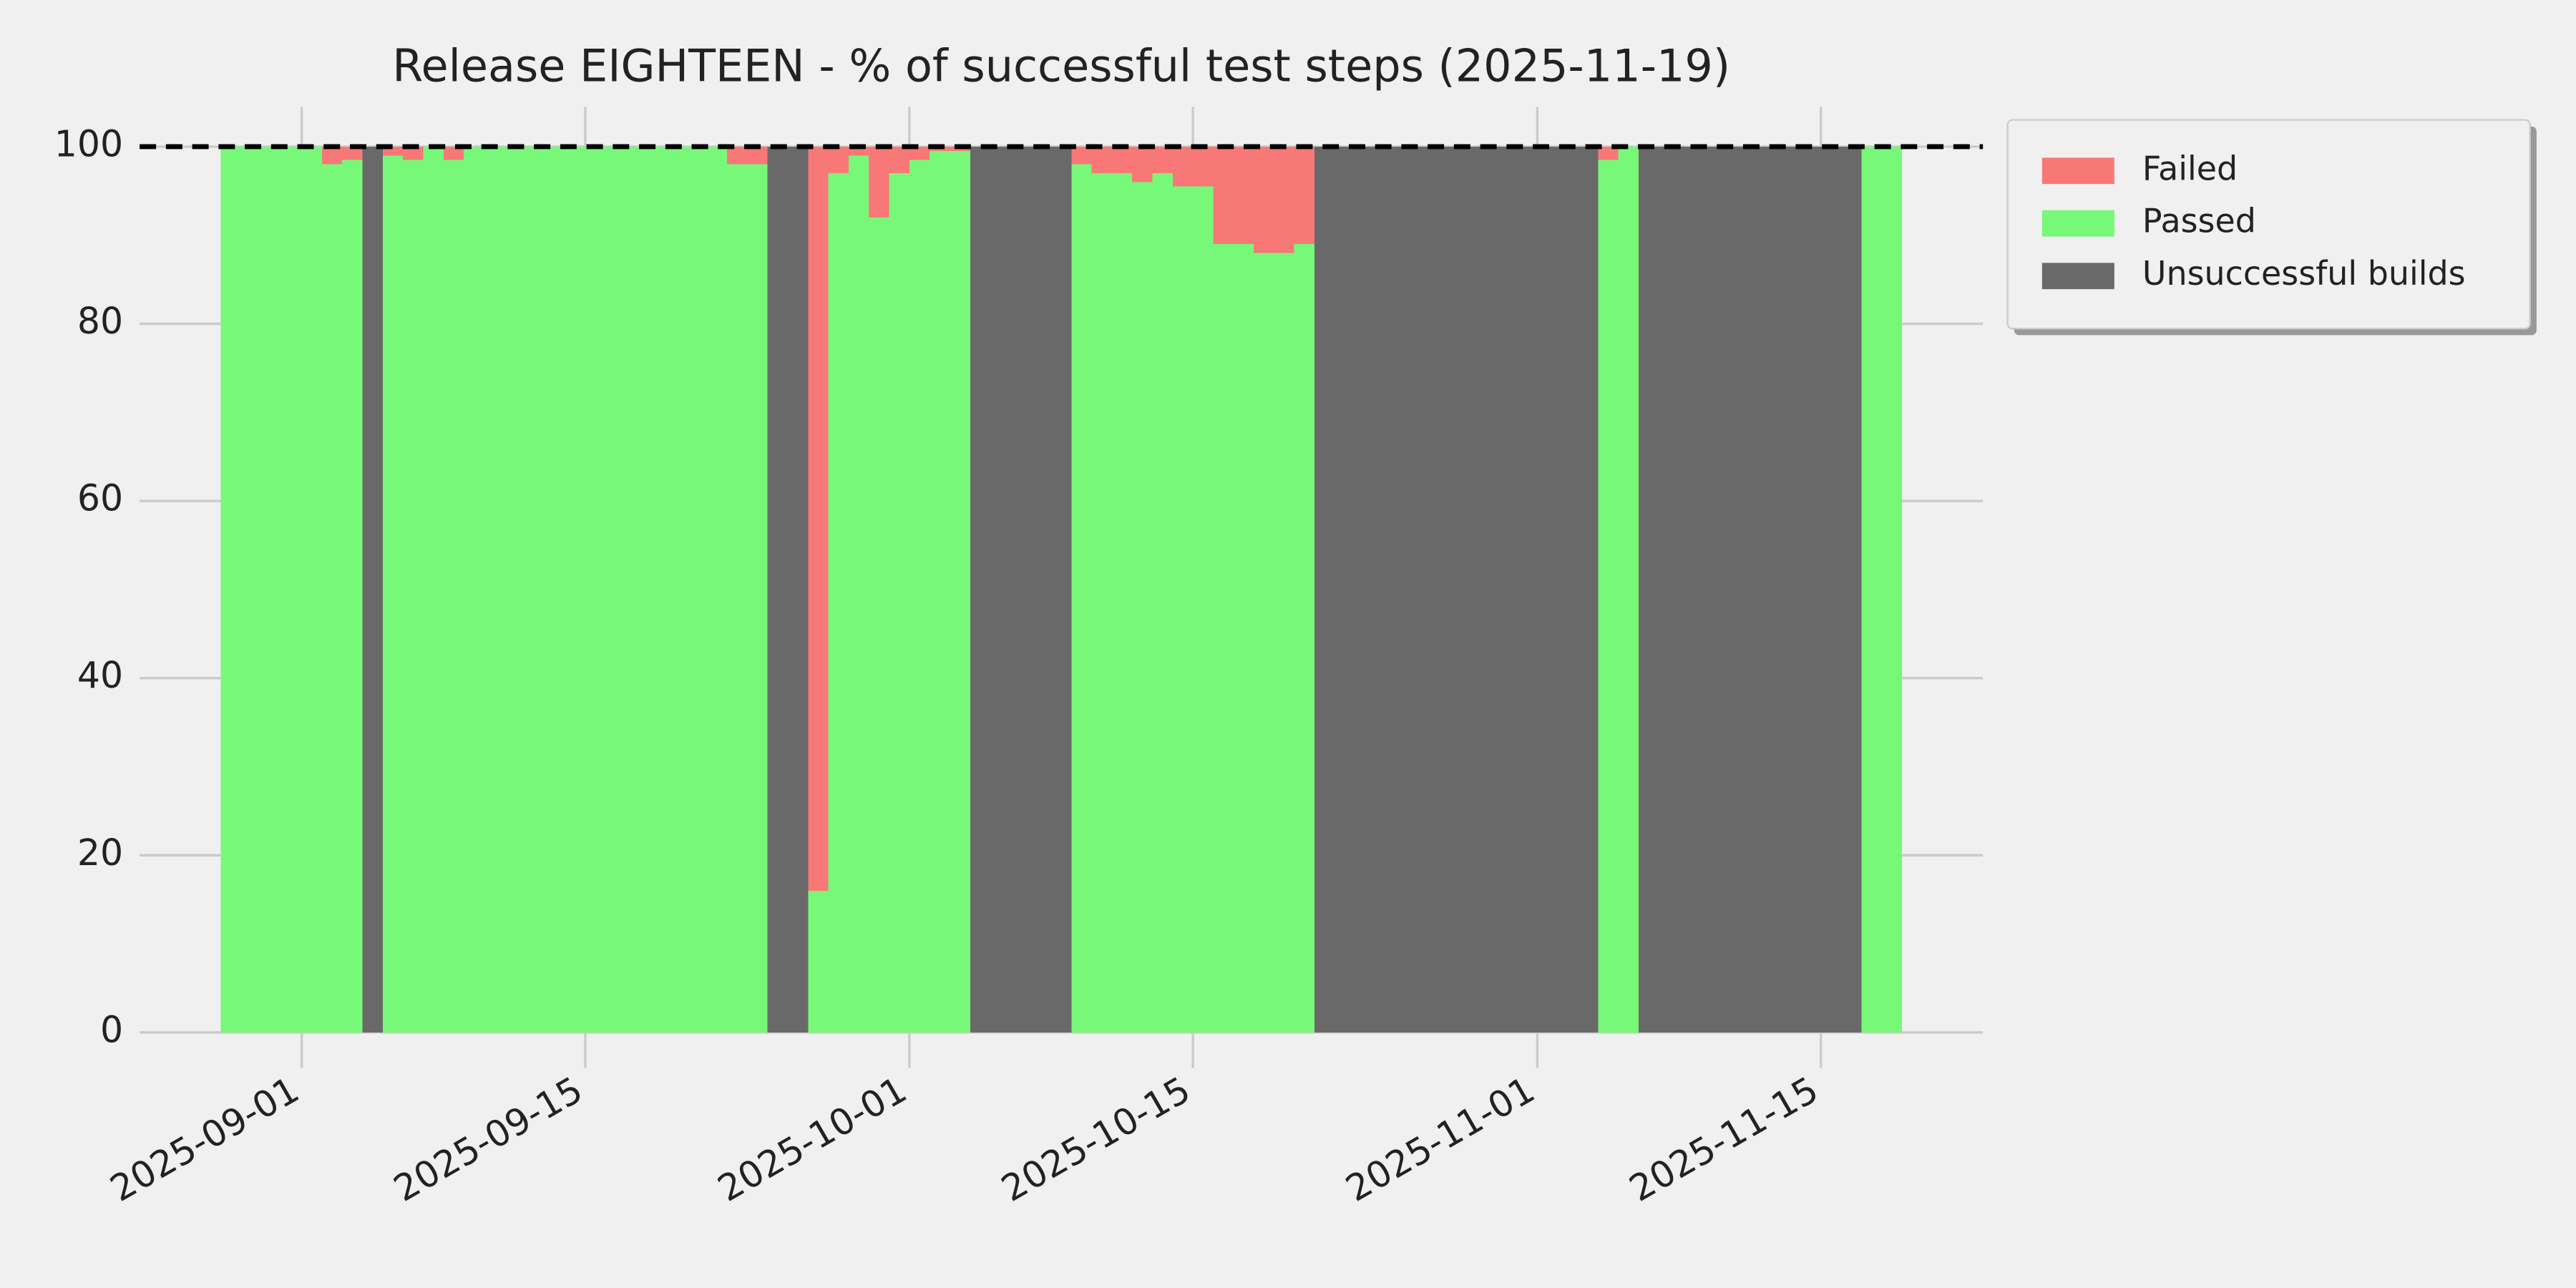 The image size is (2576, 1288). I want to click on legend-entries: Failed Passed Unsuccessful builds, so click(2253, 221).